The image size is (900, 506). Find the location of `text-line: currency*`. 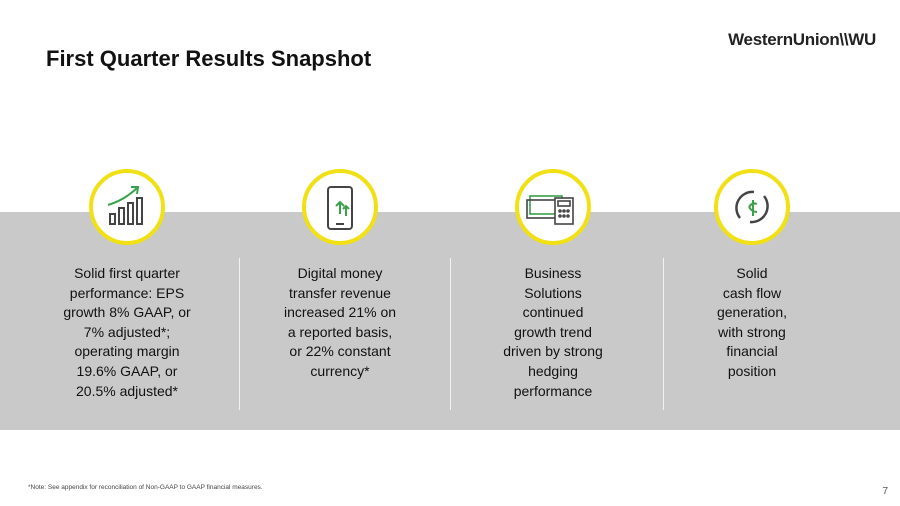

text-line: currency* is located at coordinates (340, 370).